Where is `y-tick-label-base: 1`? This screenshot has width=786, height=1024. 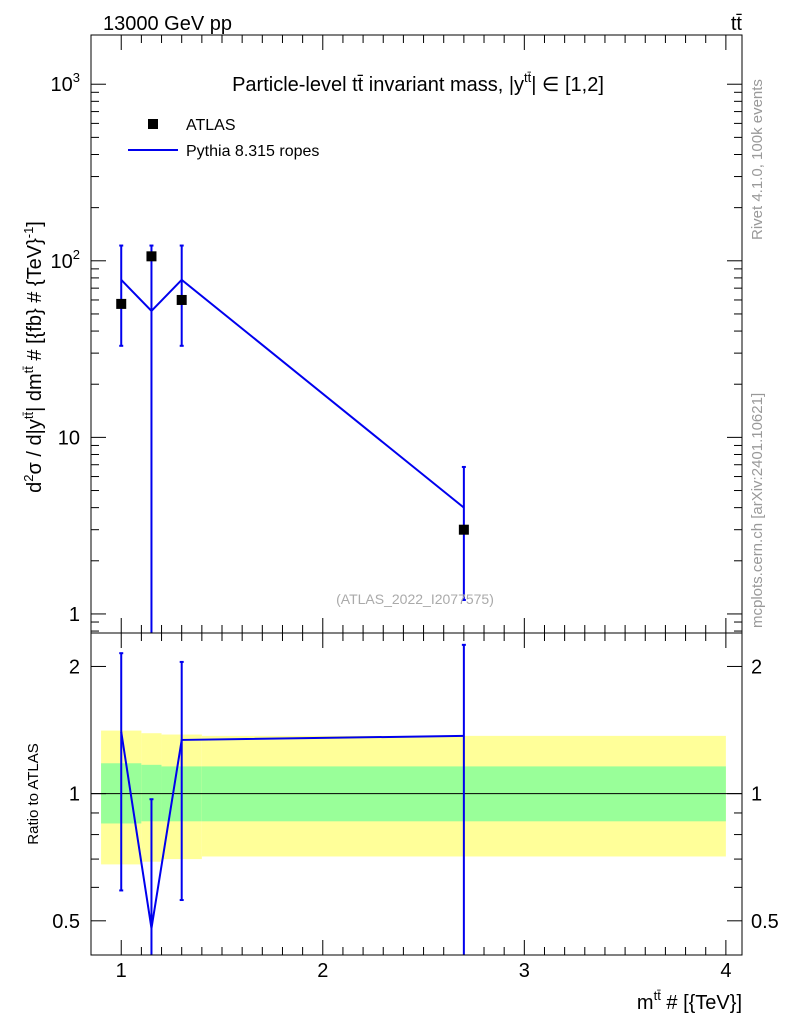
y-tick-label-base: 1 is located at coordinates (74, 615).